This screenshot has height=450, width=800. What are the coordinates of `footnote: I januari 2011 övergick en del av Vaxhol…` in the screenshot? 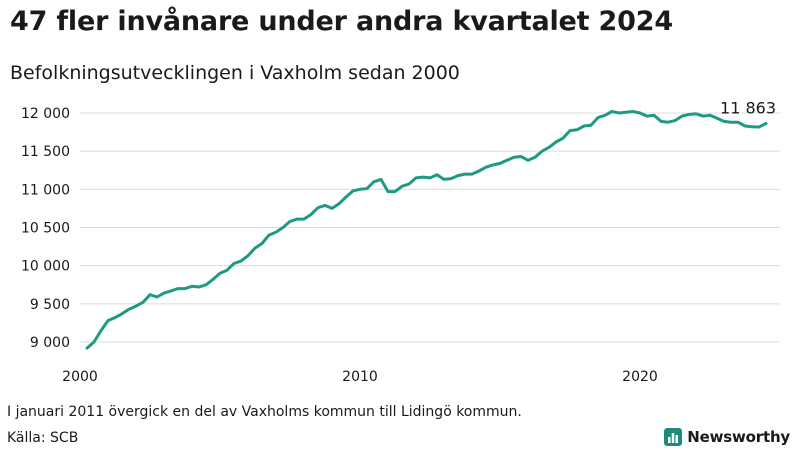 It's located at (264, 412).